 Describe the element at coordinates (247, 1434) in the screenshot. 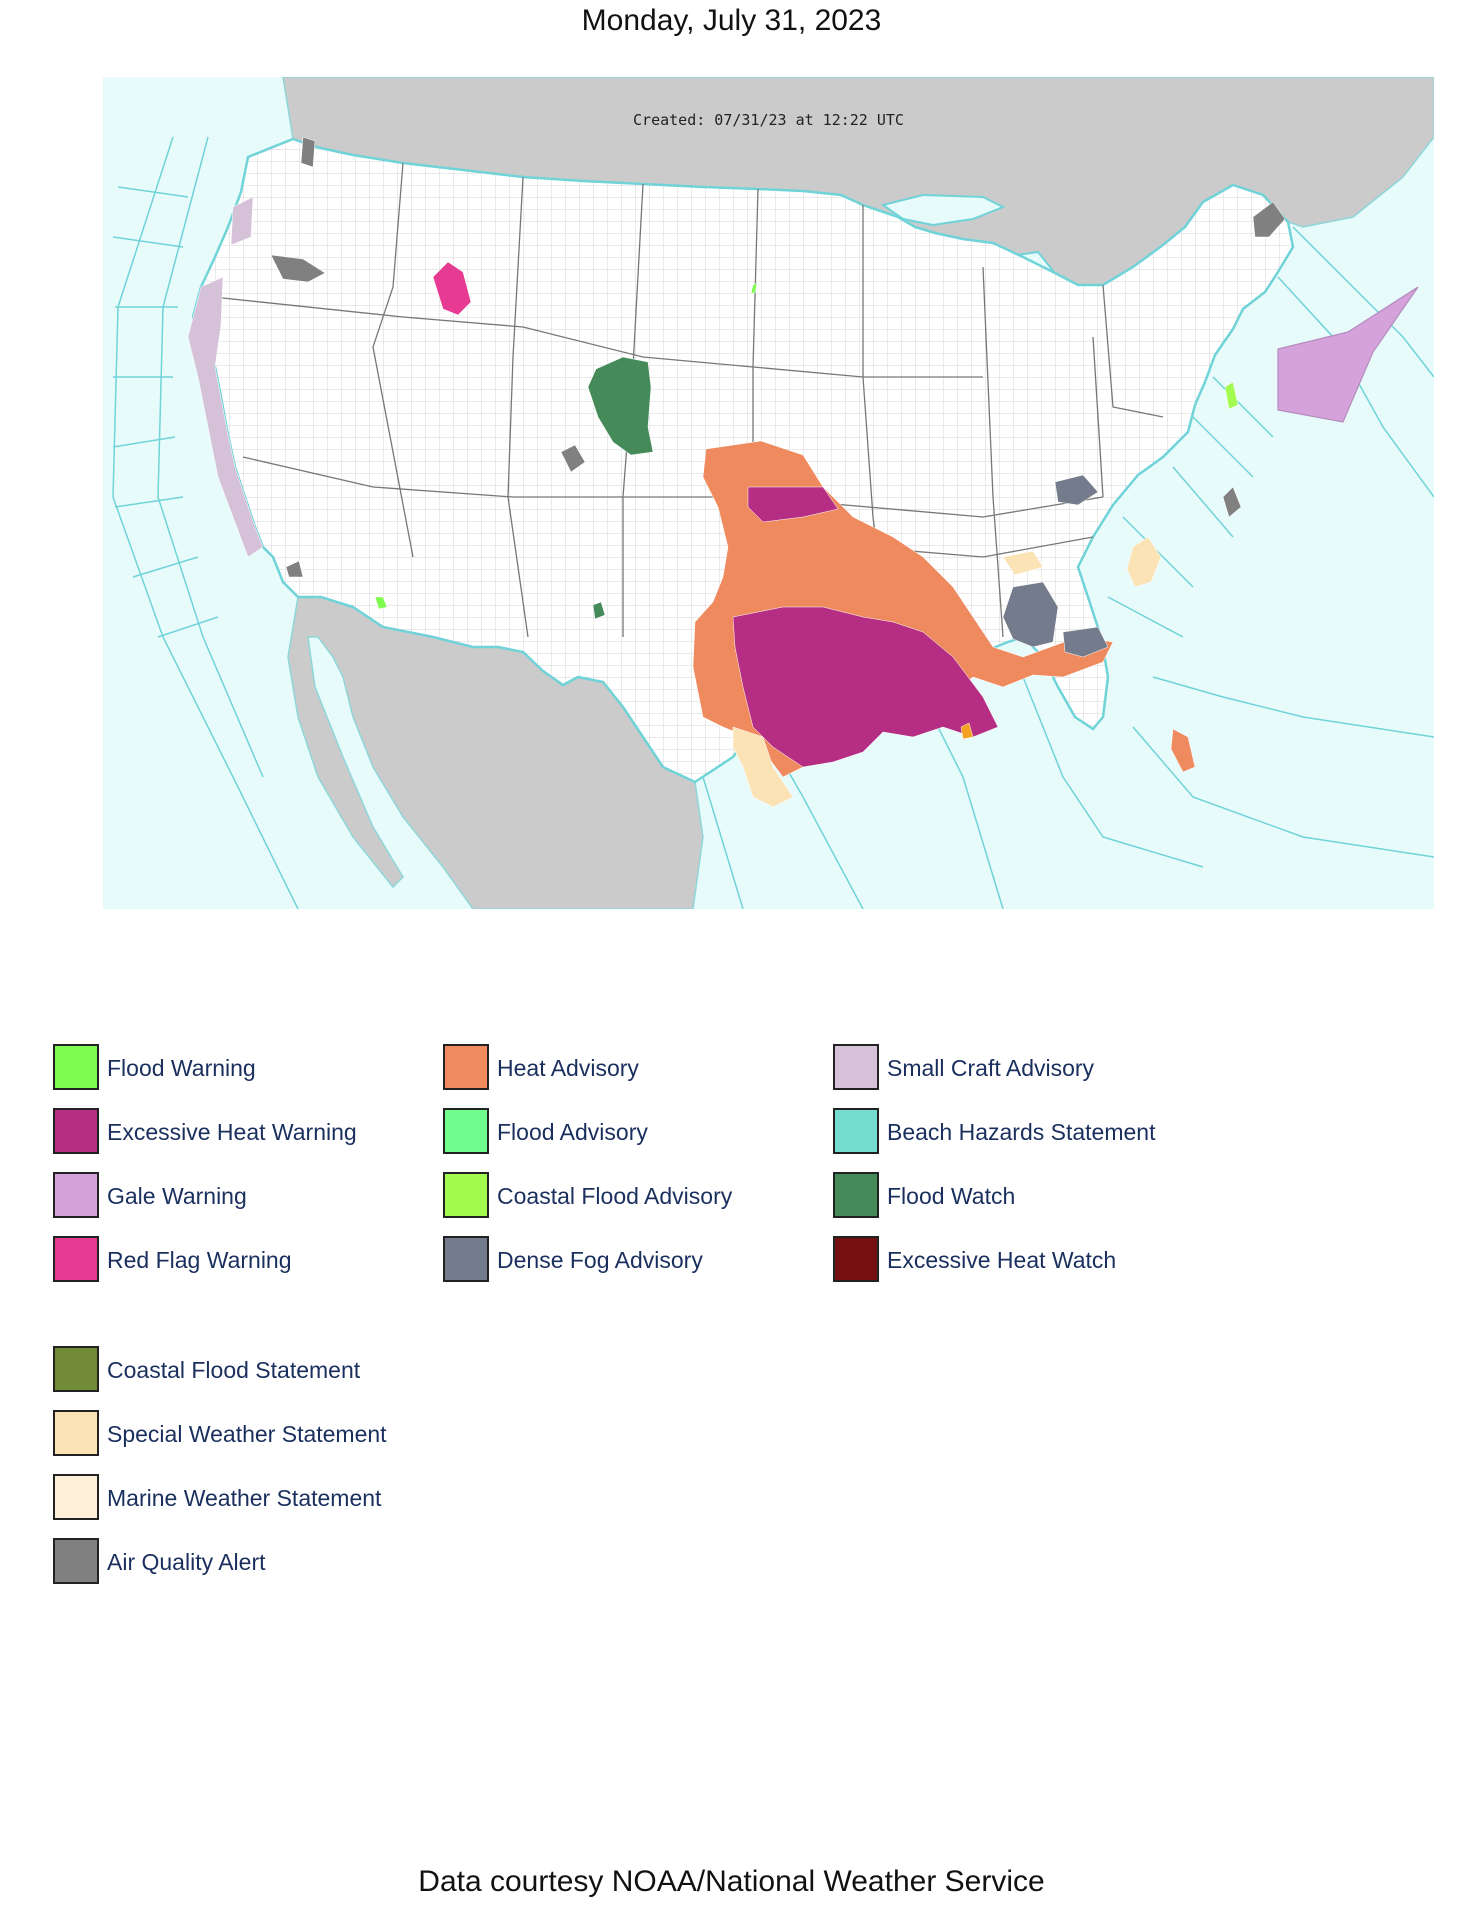

I see `legend-label: Special Weather Statement` at that location.